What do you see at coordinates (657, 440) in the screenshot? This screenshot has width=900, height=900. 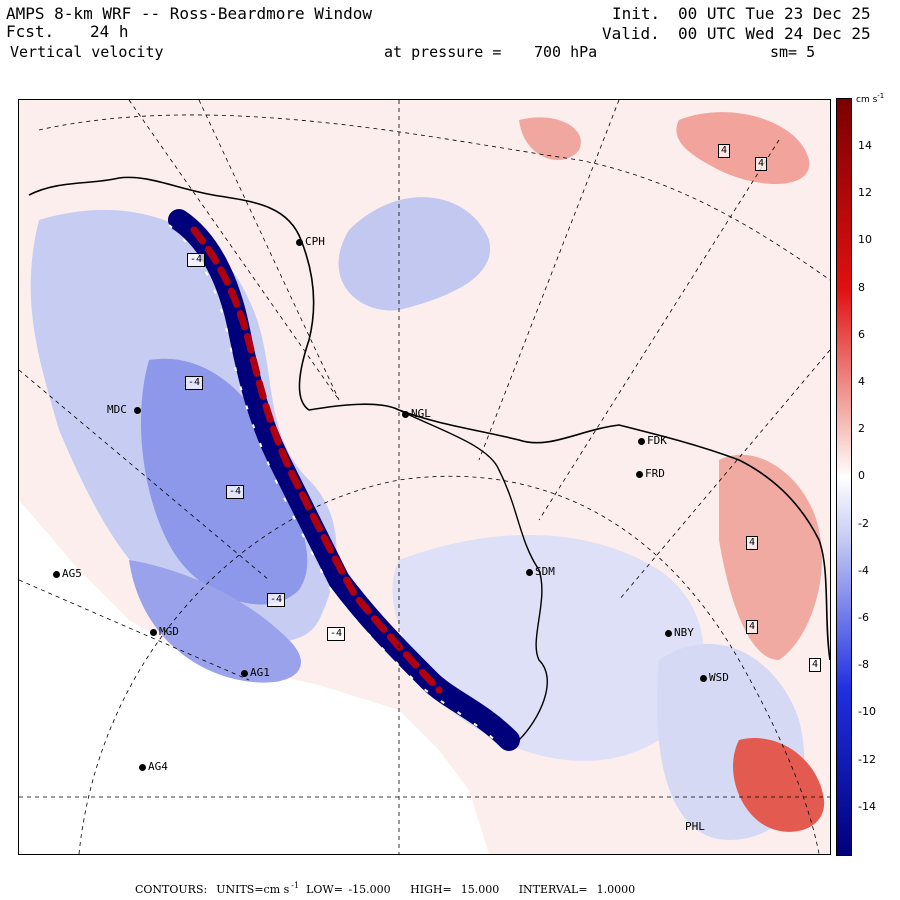 I see `station-label: FDK` at bounding box center [657, 440].